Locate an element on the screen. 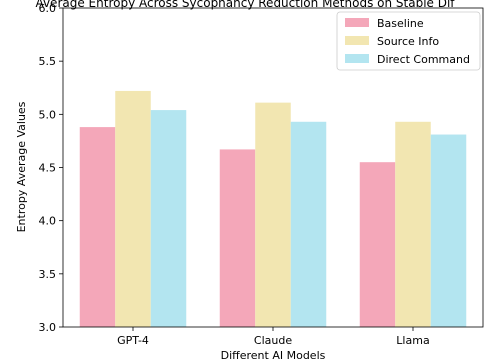 The width and height of the screenshot is (485, 363). legend-label: Baseline is located at coordinates (400, 23).